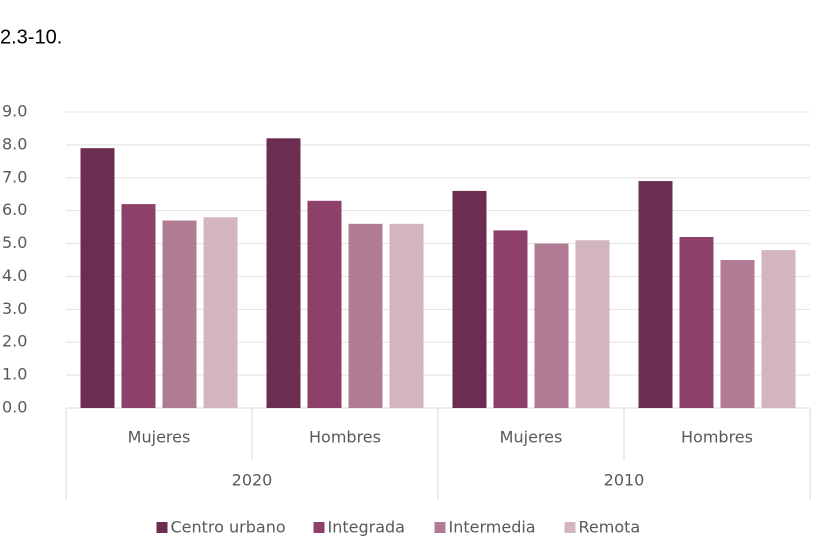 Image resolution: width=815 pixels, height=543 pixels. Describe the element at coordinates (31, 37) in the screenshot. I see `header-text: 2.3-10.` at that location.